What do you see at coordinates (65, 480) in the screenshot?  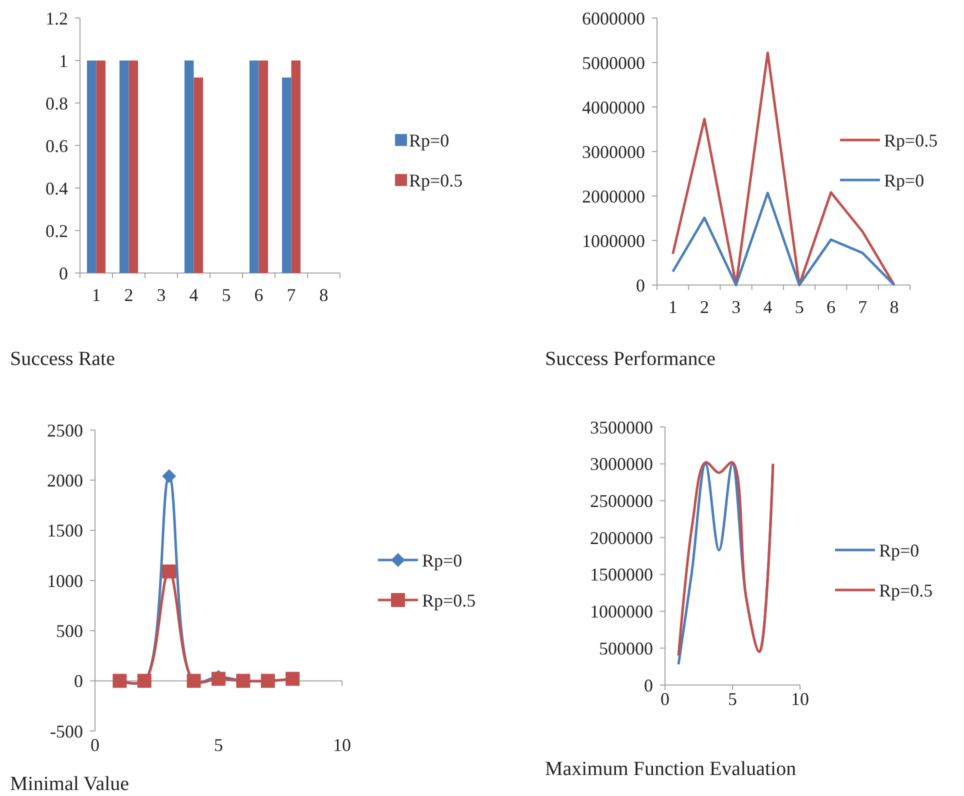 I see `y-tick-label: 2000` at bounding box center [65, 480].